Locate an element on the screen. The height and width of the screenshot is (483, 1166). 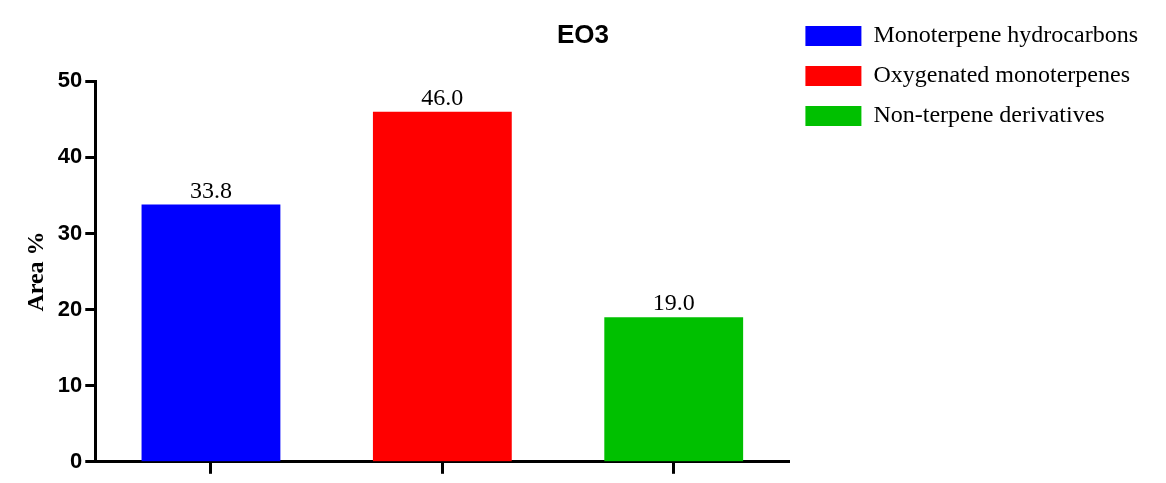
data-label: 46.0 is located at coordinates (442, 96).